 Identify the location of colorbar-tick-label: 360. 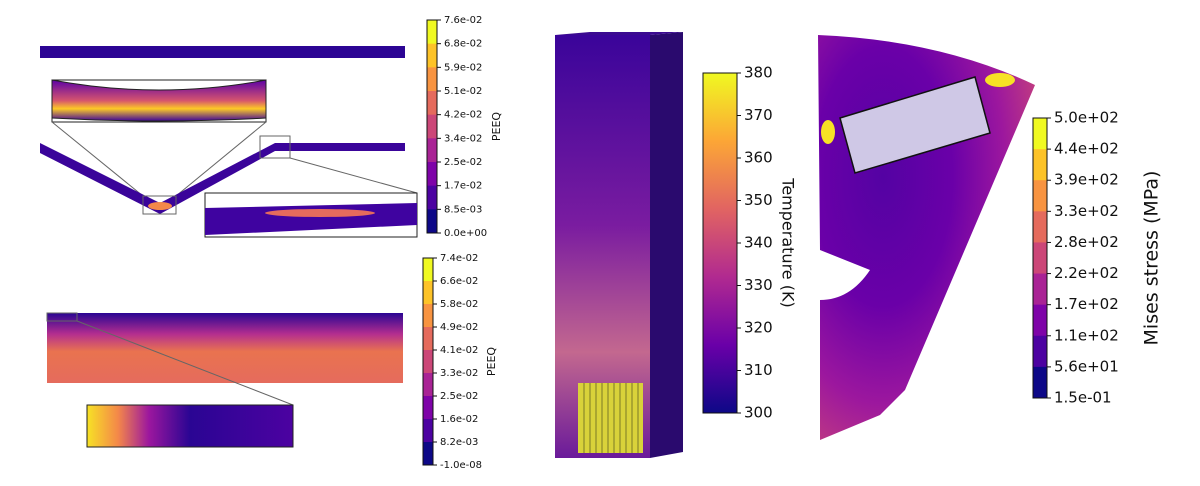
(758, 158).